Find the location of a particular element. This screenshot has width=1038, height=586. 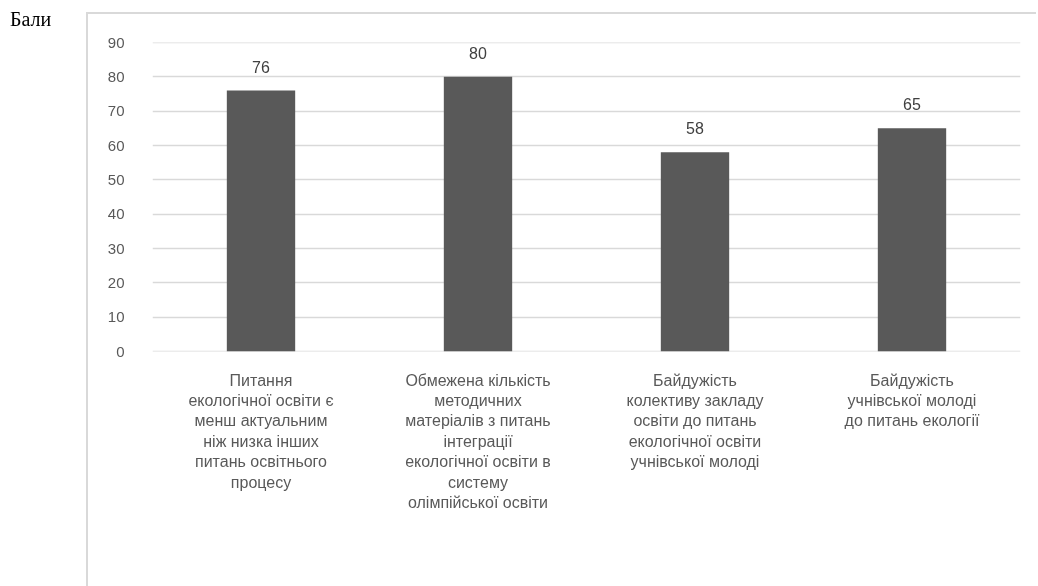

y-tick-label: 10 is located at coordinates (116, 317).